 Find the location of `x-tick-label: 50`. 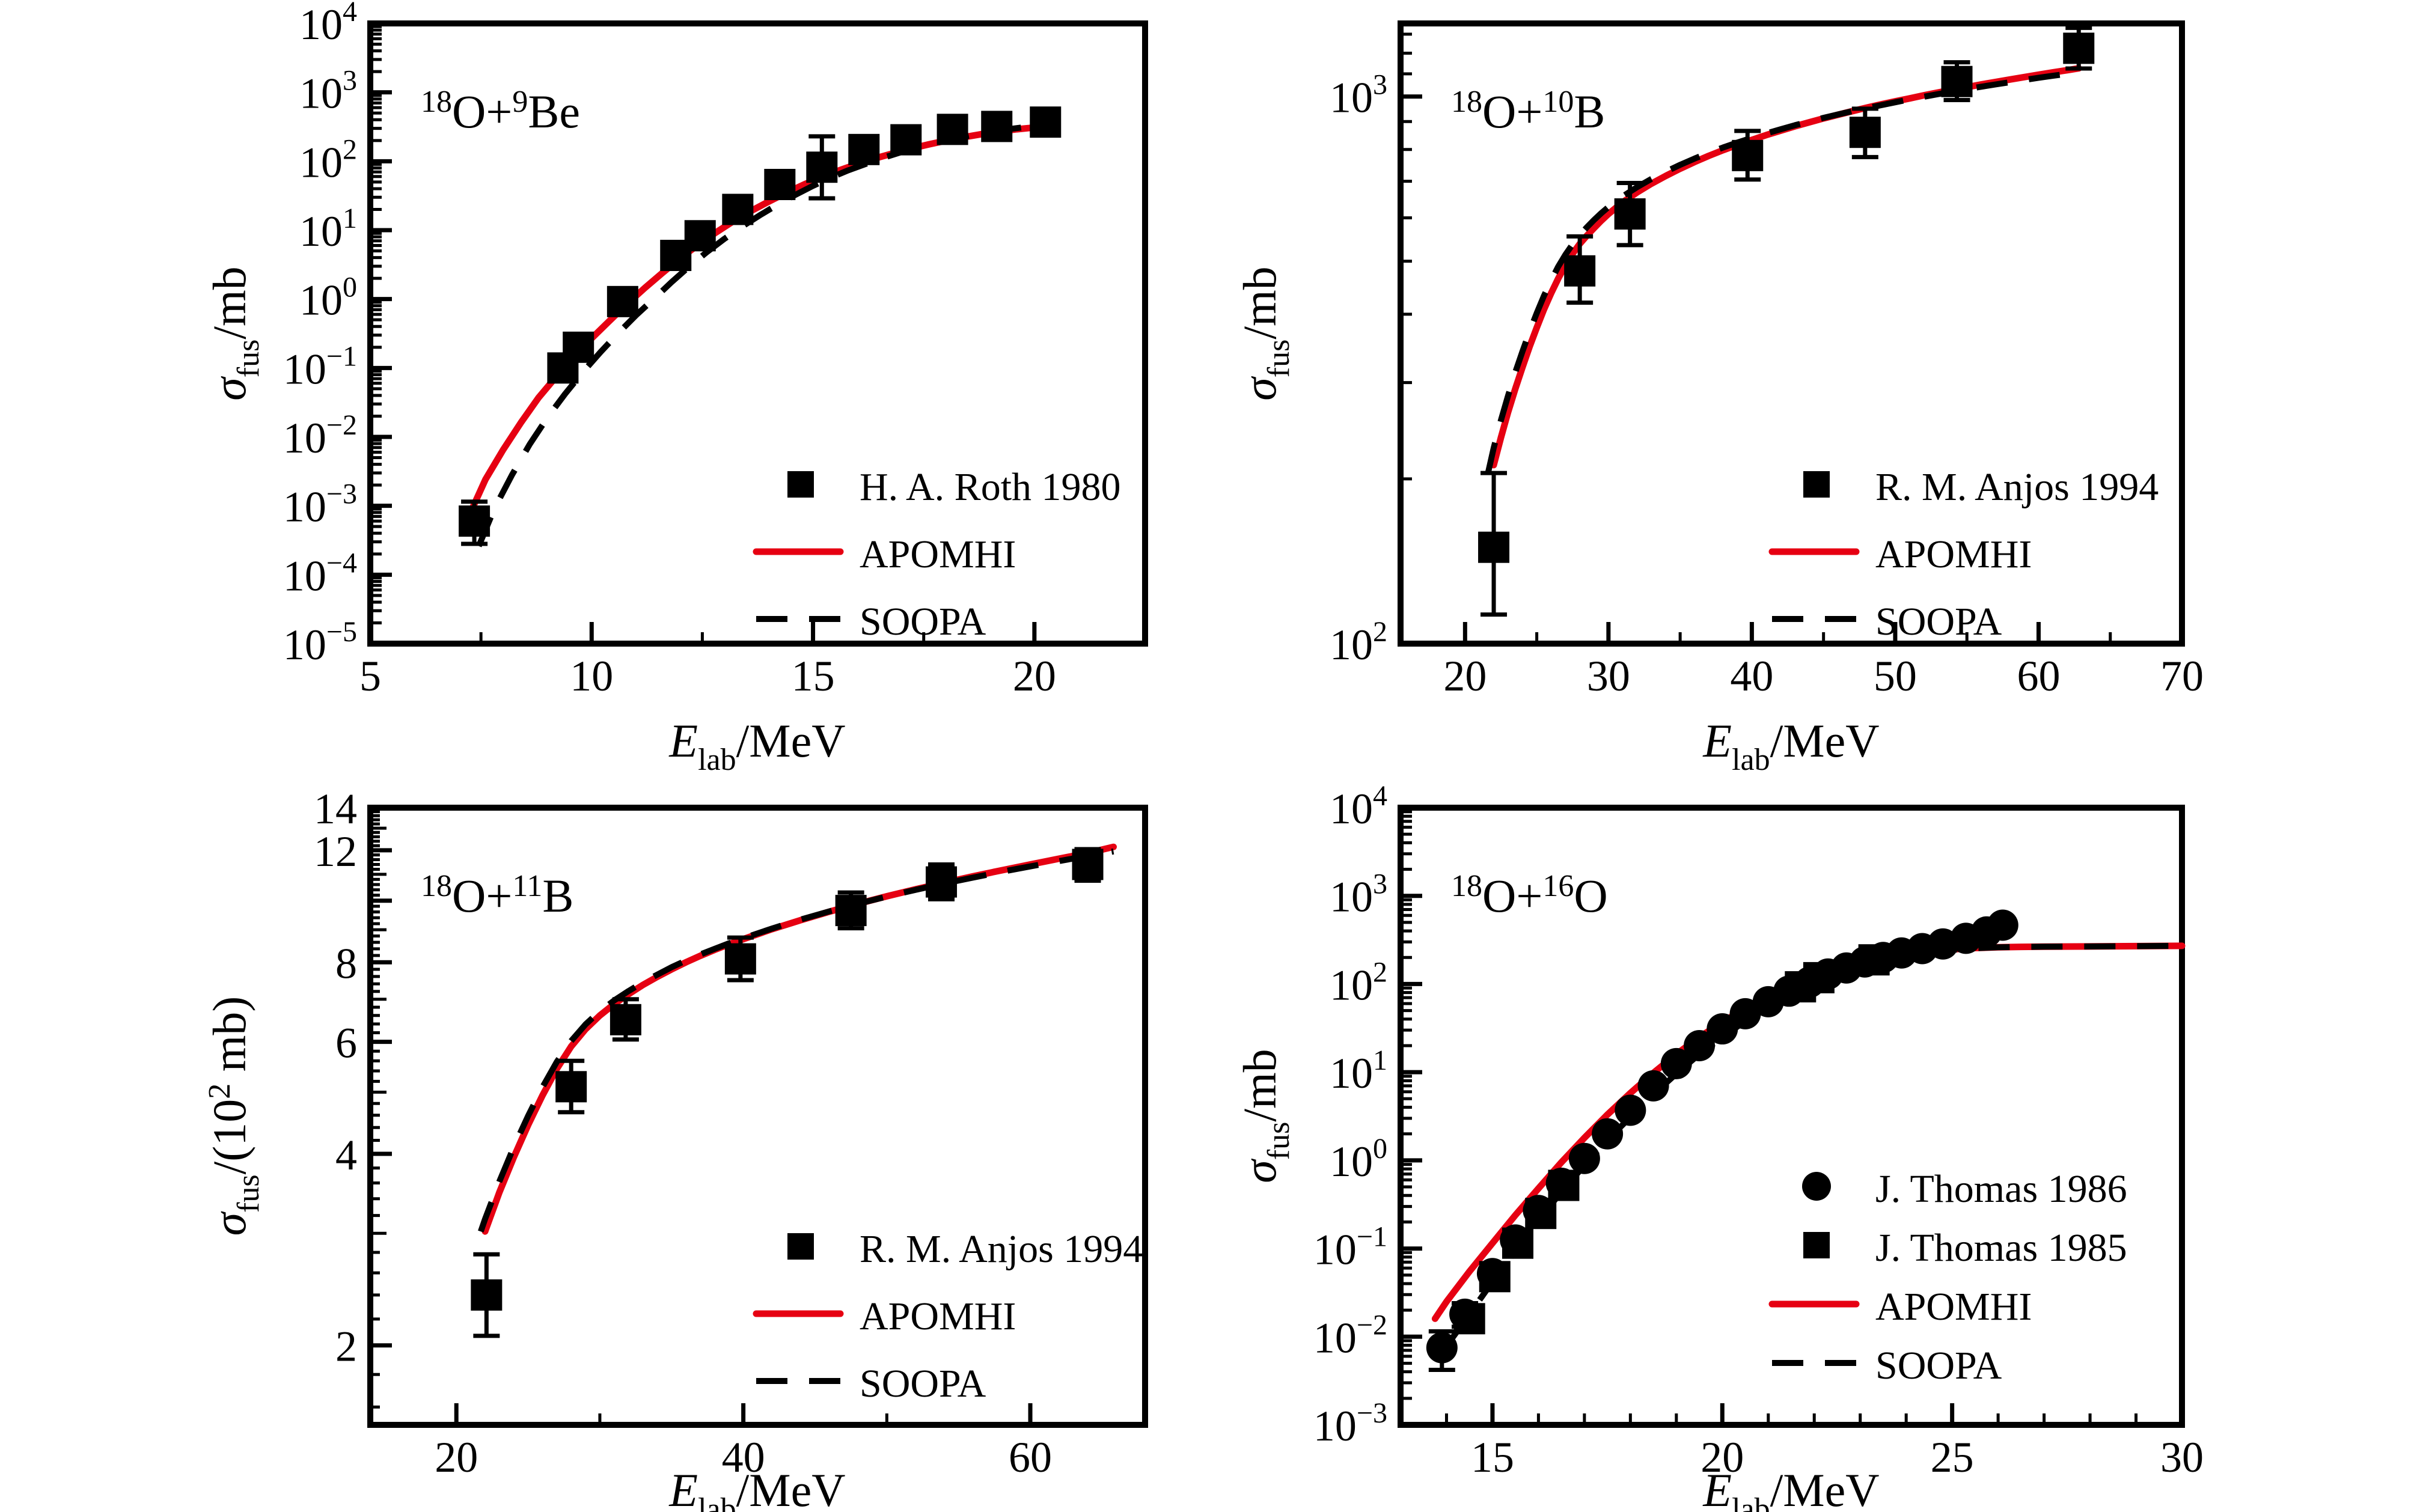

x-tick-label: 50 is located at coordinates (1895, 676).